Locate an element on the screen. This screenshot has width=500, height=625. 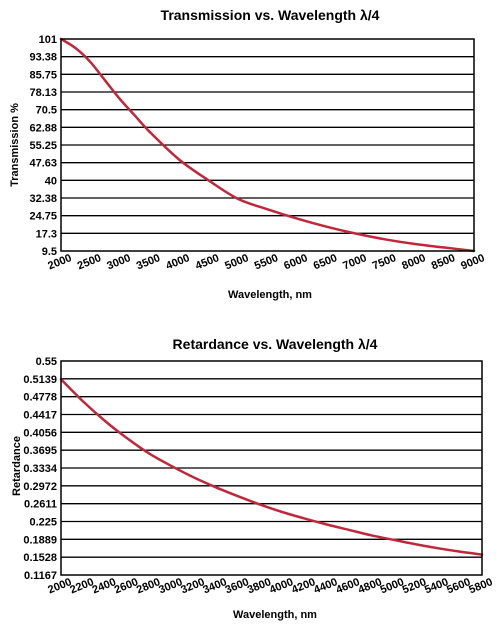
transmission-y-axis-label: Transmission % is located at coordinates (15, 145).